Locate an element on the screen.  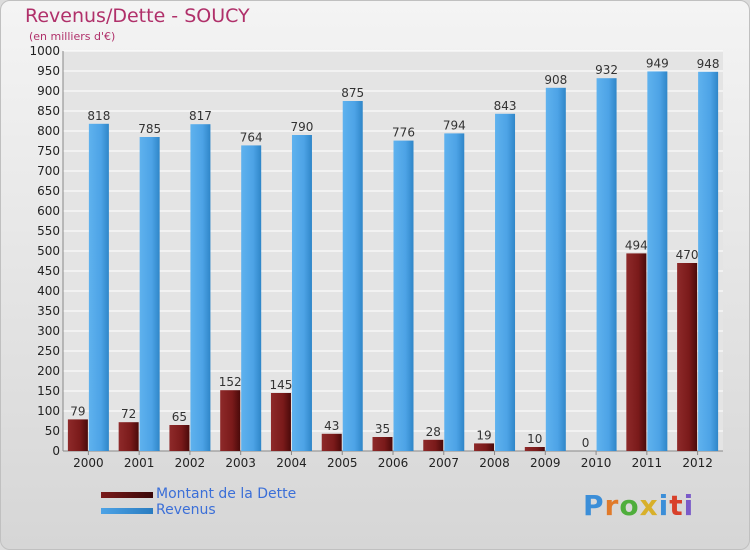
data-label-revenue: 932 is located at coordinates (606, 70).